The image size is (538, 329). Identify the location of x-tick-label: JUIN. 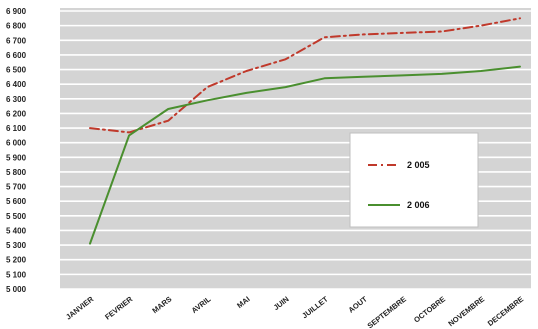
(281, 303).